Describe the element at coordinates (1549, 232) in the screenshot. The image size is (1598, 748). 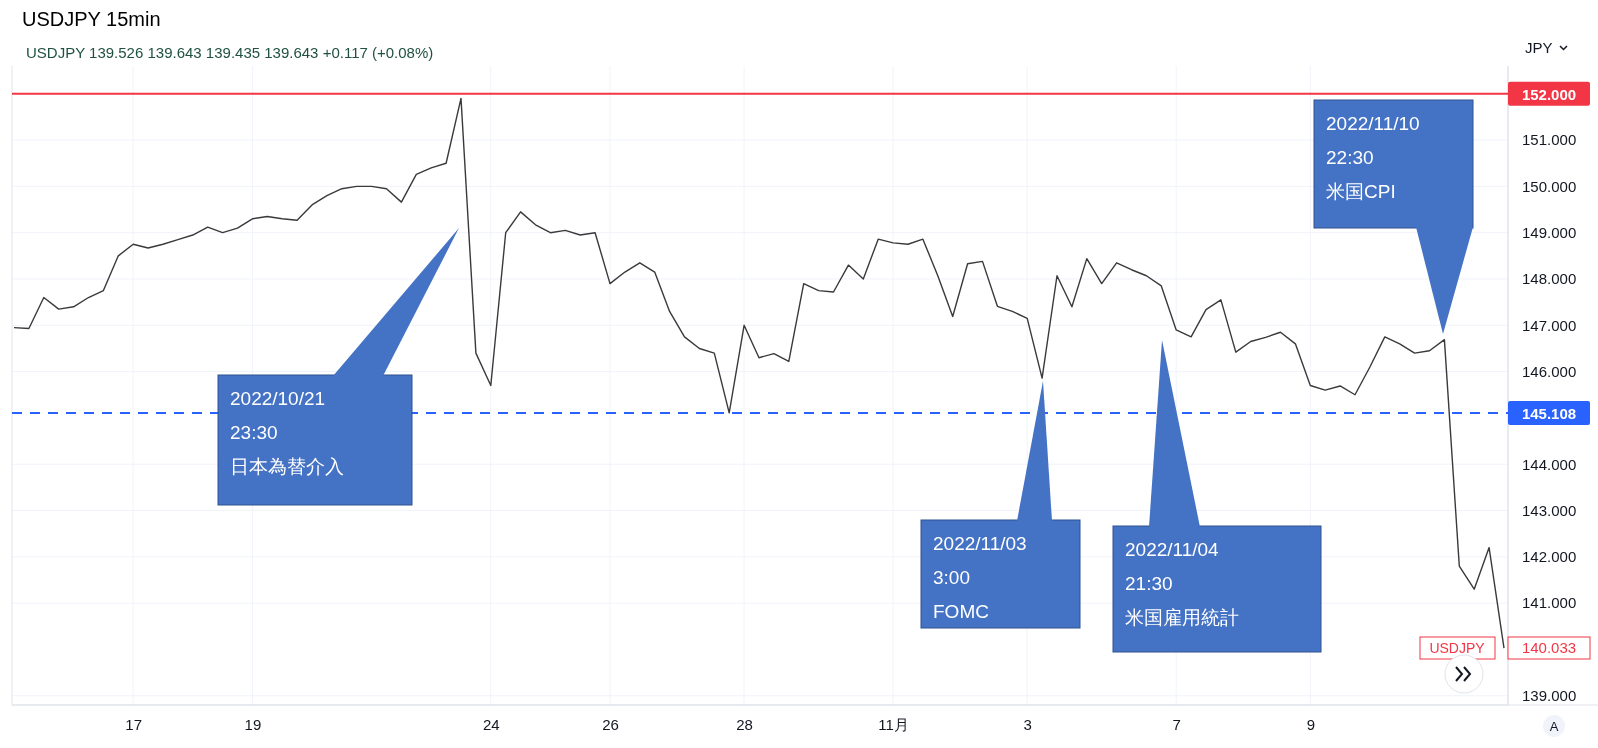
I see `y-tick-label: 149.000` at that location.